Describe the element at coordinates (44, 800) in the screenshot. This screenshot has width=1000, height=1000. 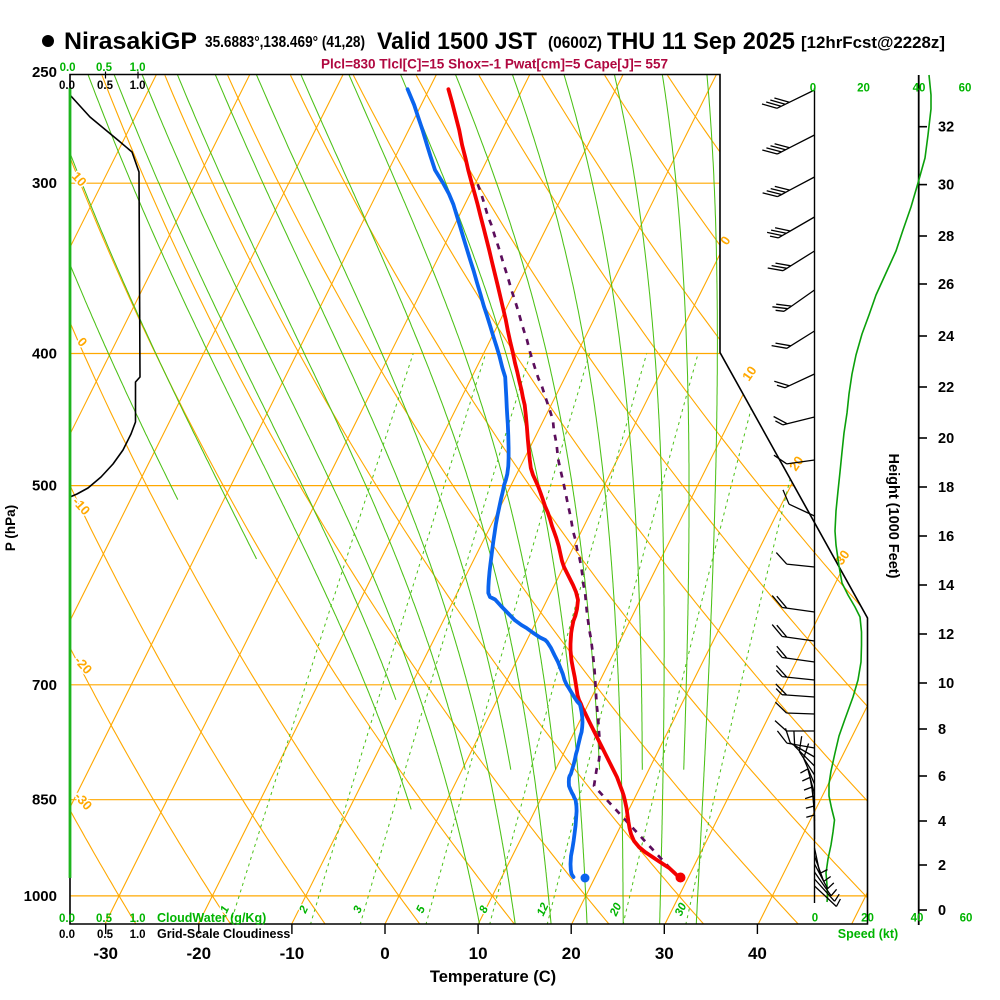
I see `svg-text: 850` at that location.